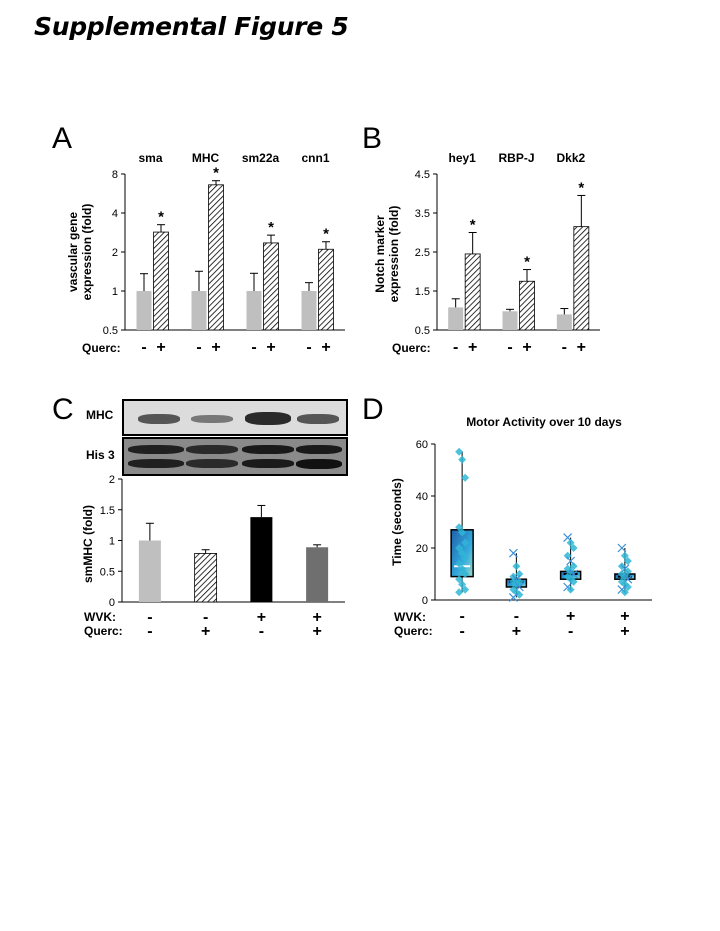  I want to click on y-tick-label: 4.5, so click(422, 175).